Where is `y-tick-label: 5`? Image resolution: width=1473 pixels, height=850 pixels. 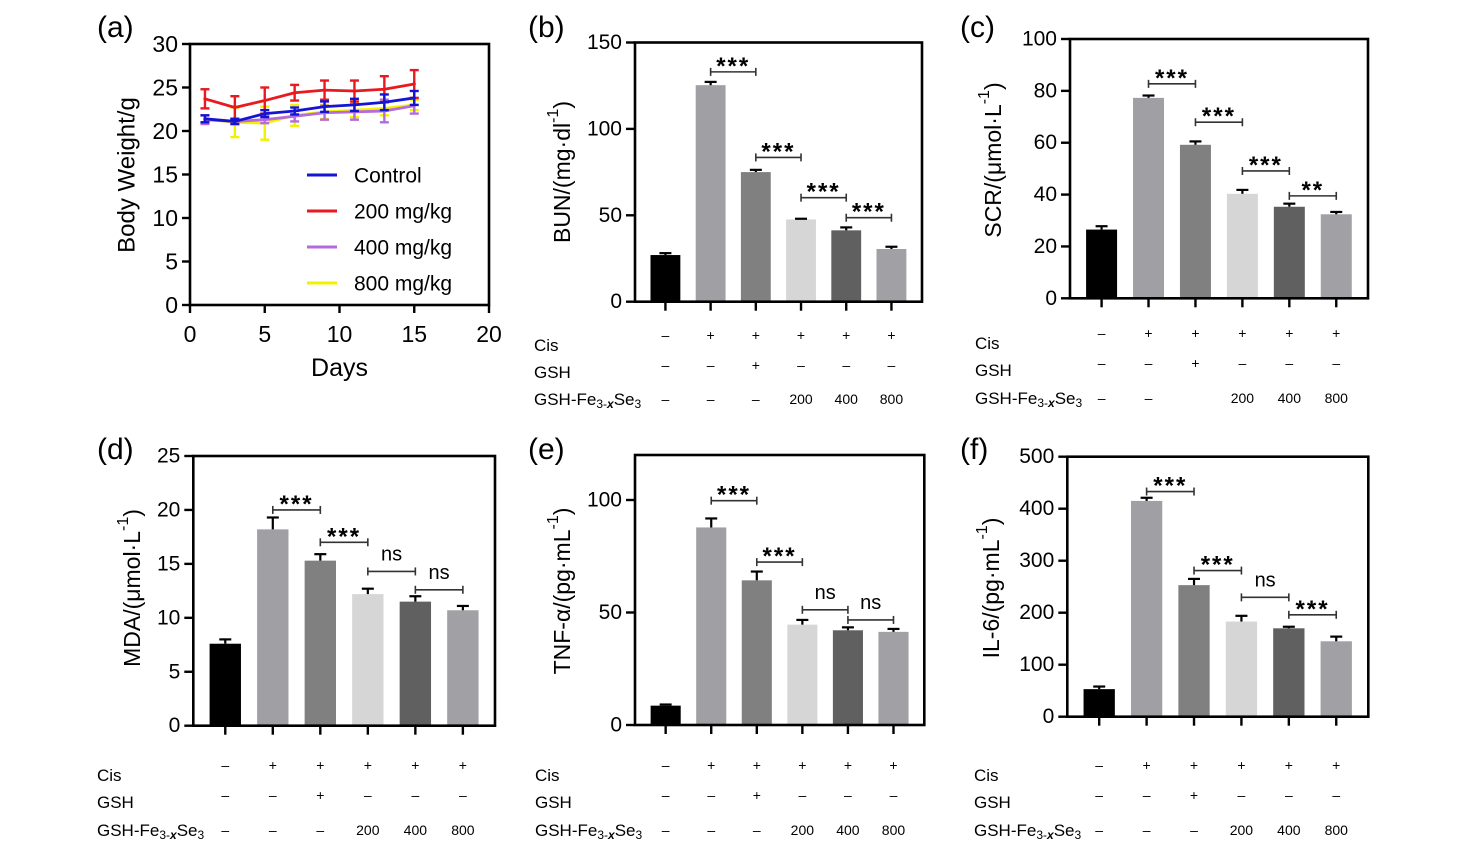 y-tick-label: 5 is located at coordinates (171, 262).